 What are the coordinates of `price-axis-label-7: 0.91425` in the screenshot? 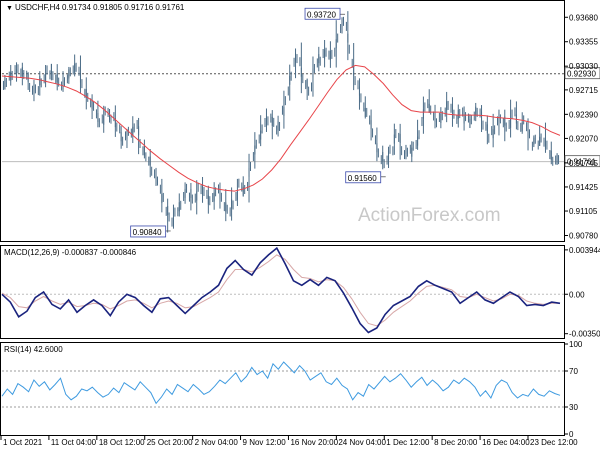 It's located at (583, 187).